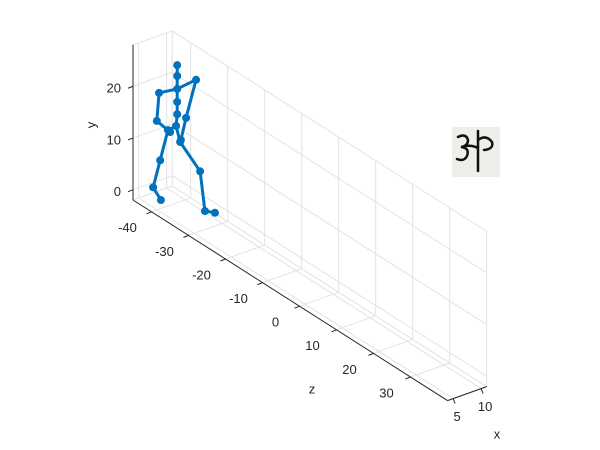  What do you see at coordinates (312, 345) in the screenshot?
I see `z-tick-label: 10` at bounding box center [312, 345].